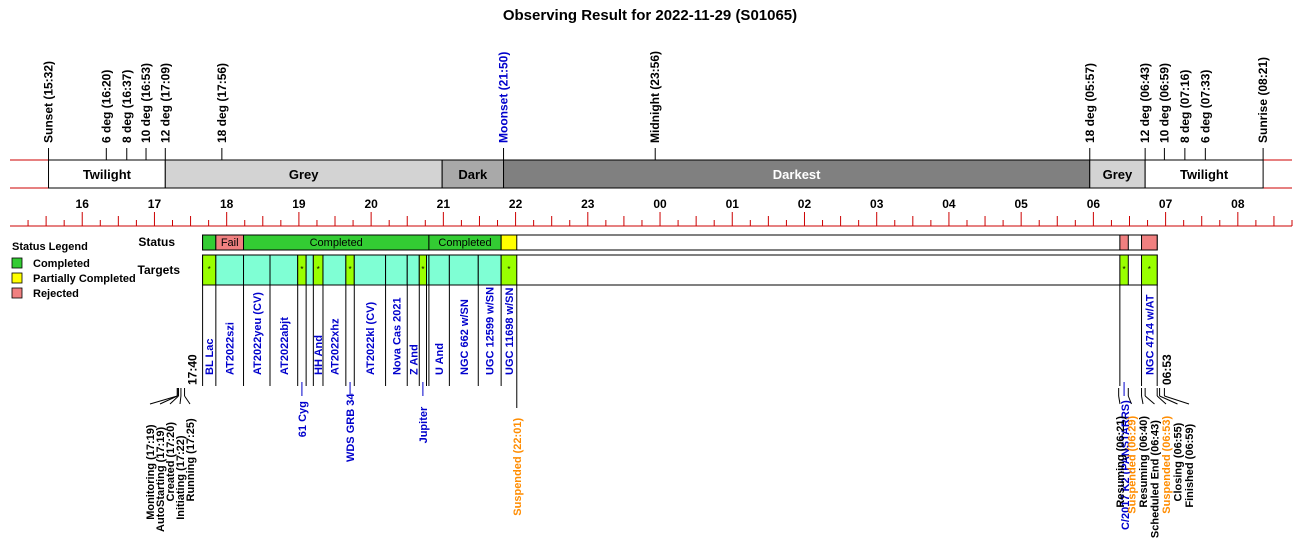 Image resolution: width=1300 pixels, height=560 pixels. I want to click on event-label: Suspended (06:53), so click(1167, 465).